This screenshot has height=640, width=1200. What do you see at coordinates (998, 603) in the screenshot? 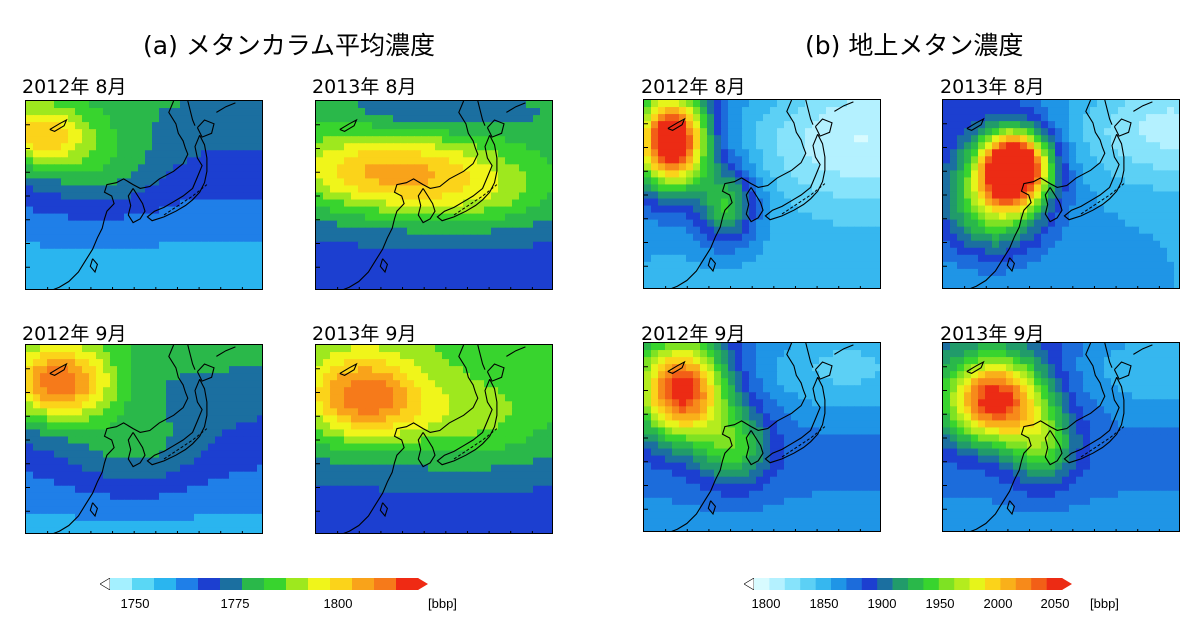
I see `colorbar-b-tick: 2000` at bounding box center [998, 603].